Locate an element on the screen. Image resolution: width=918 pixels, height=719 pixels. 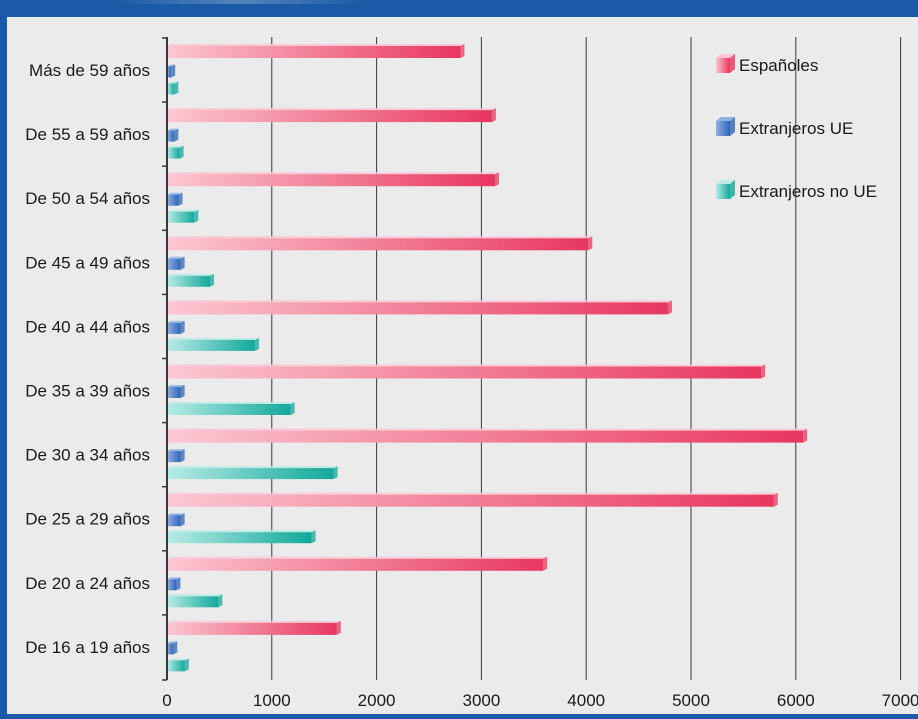
bar-side-extranjeros-no-ue-de-35-a-39-anos is located at coordinates (292, 408).